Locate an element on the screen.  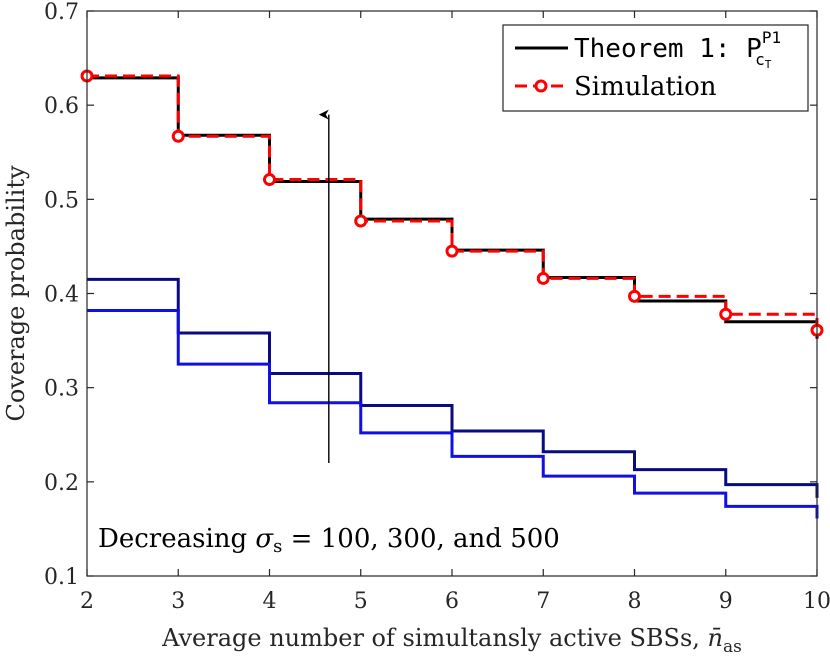
x-tick-label: 8 is located at coordinates (635, 601).